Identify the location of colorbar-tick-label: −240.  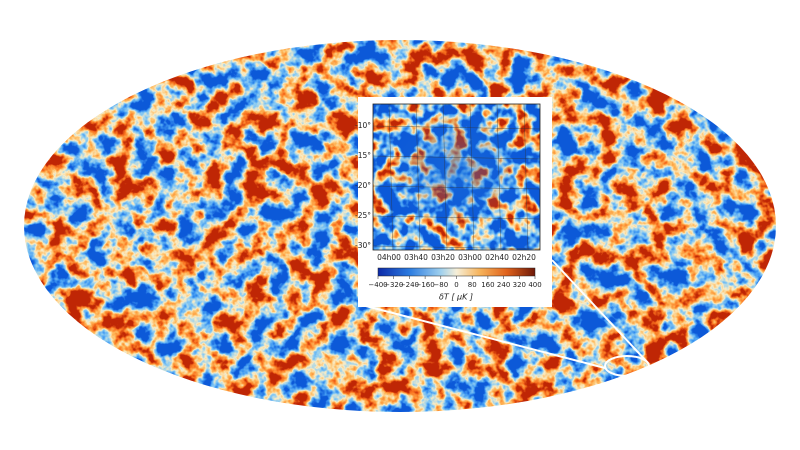
(409, 285).